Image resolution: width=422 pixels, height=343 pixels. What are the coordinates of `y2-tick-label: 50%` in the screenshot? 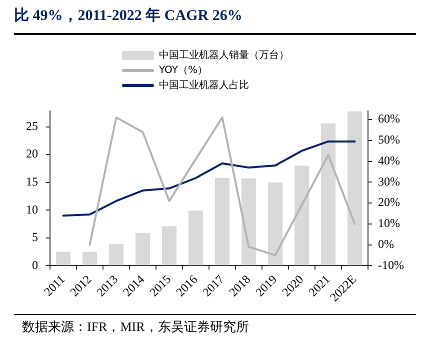 It's located at (389, 139).